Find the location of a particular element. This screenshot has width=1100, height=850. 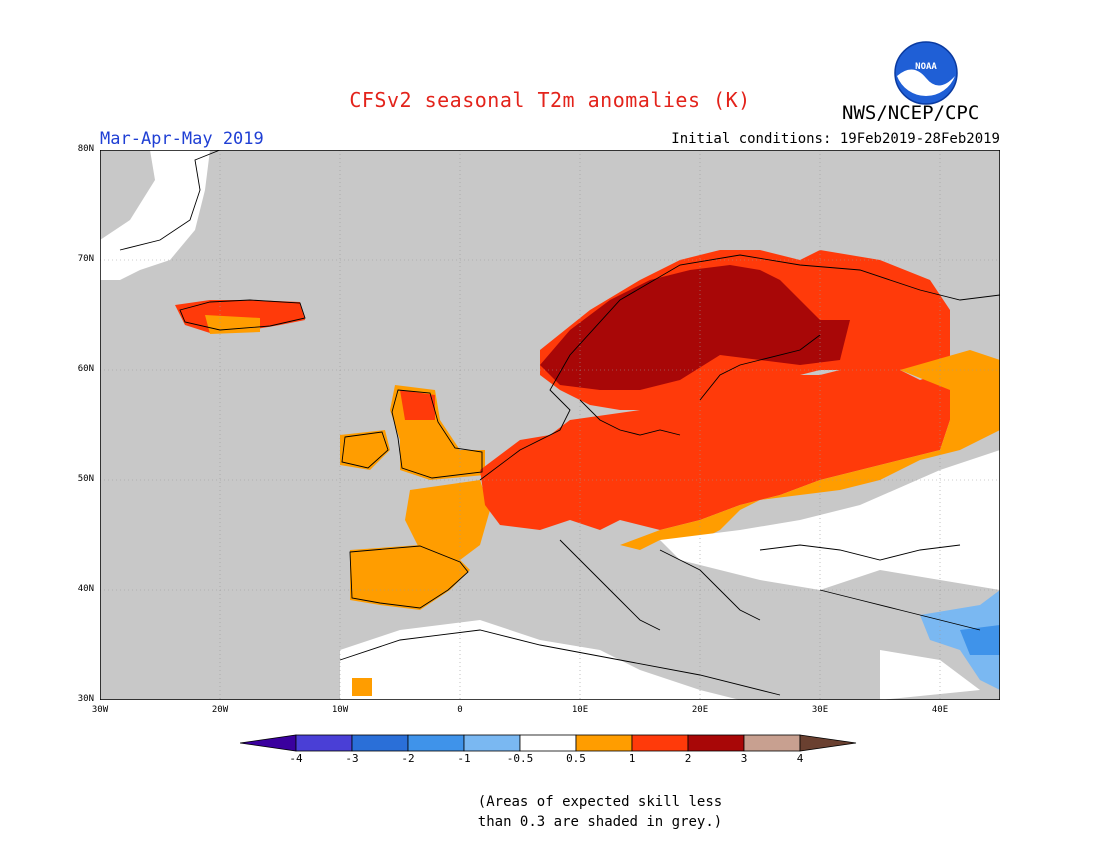

lat-label-40n: 40N is located at coordinates (85, 589).